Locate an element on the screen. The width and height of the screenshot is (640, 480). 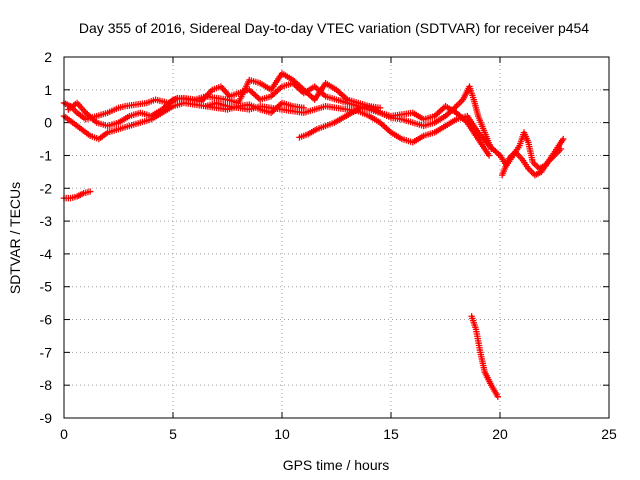
y-tick-label: -3 is located at coordinates (46, 221).